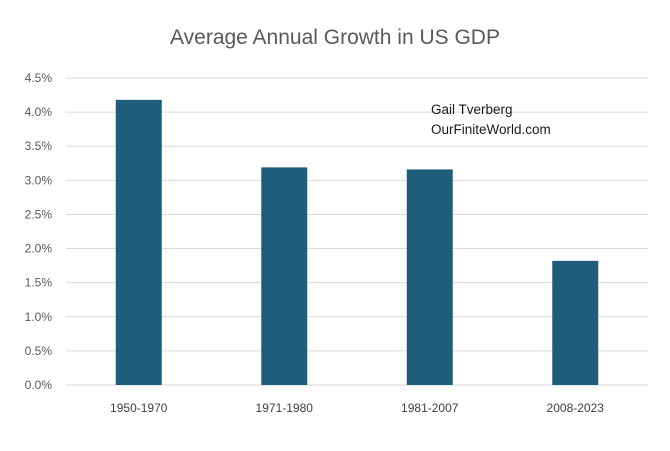  What do you see at coordinates (39, 283) in the screenshot?
I see `y-tick-label: 1.5%` at bounding box center [39, 283].